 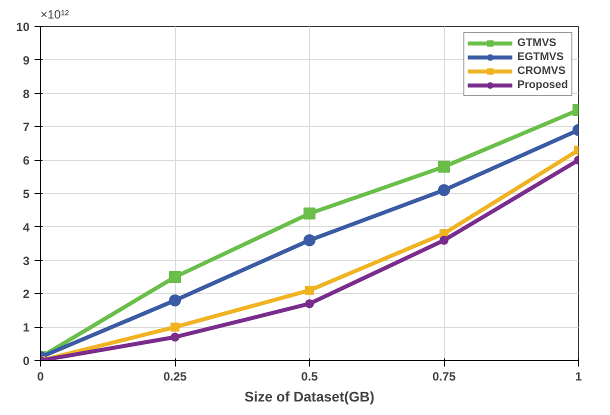 What do you see at coordinates (26, 93) in the screenshot?
I see `y-tick-label: 8` at bounding box center [26, 93].